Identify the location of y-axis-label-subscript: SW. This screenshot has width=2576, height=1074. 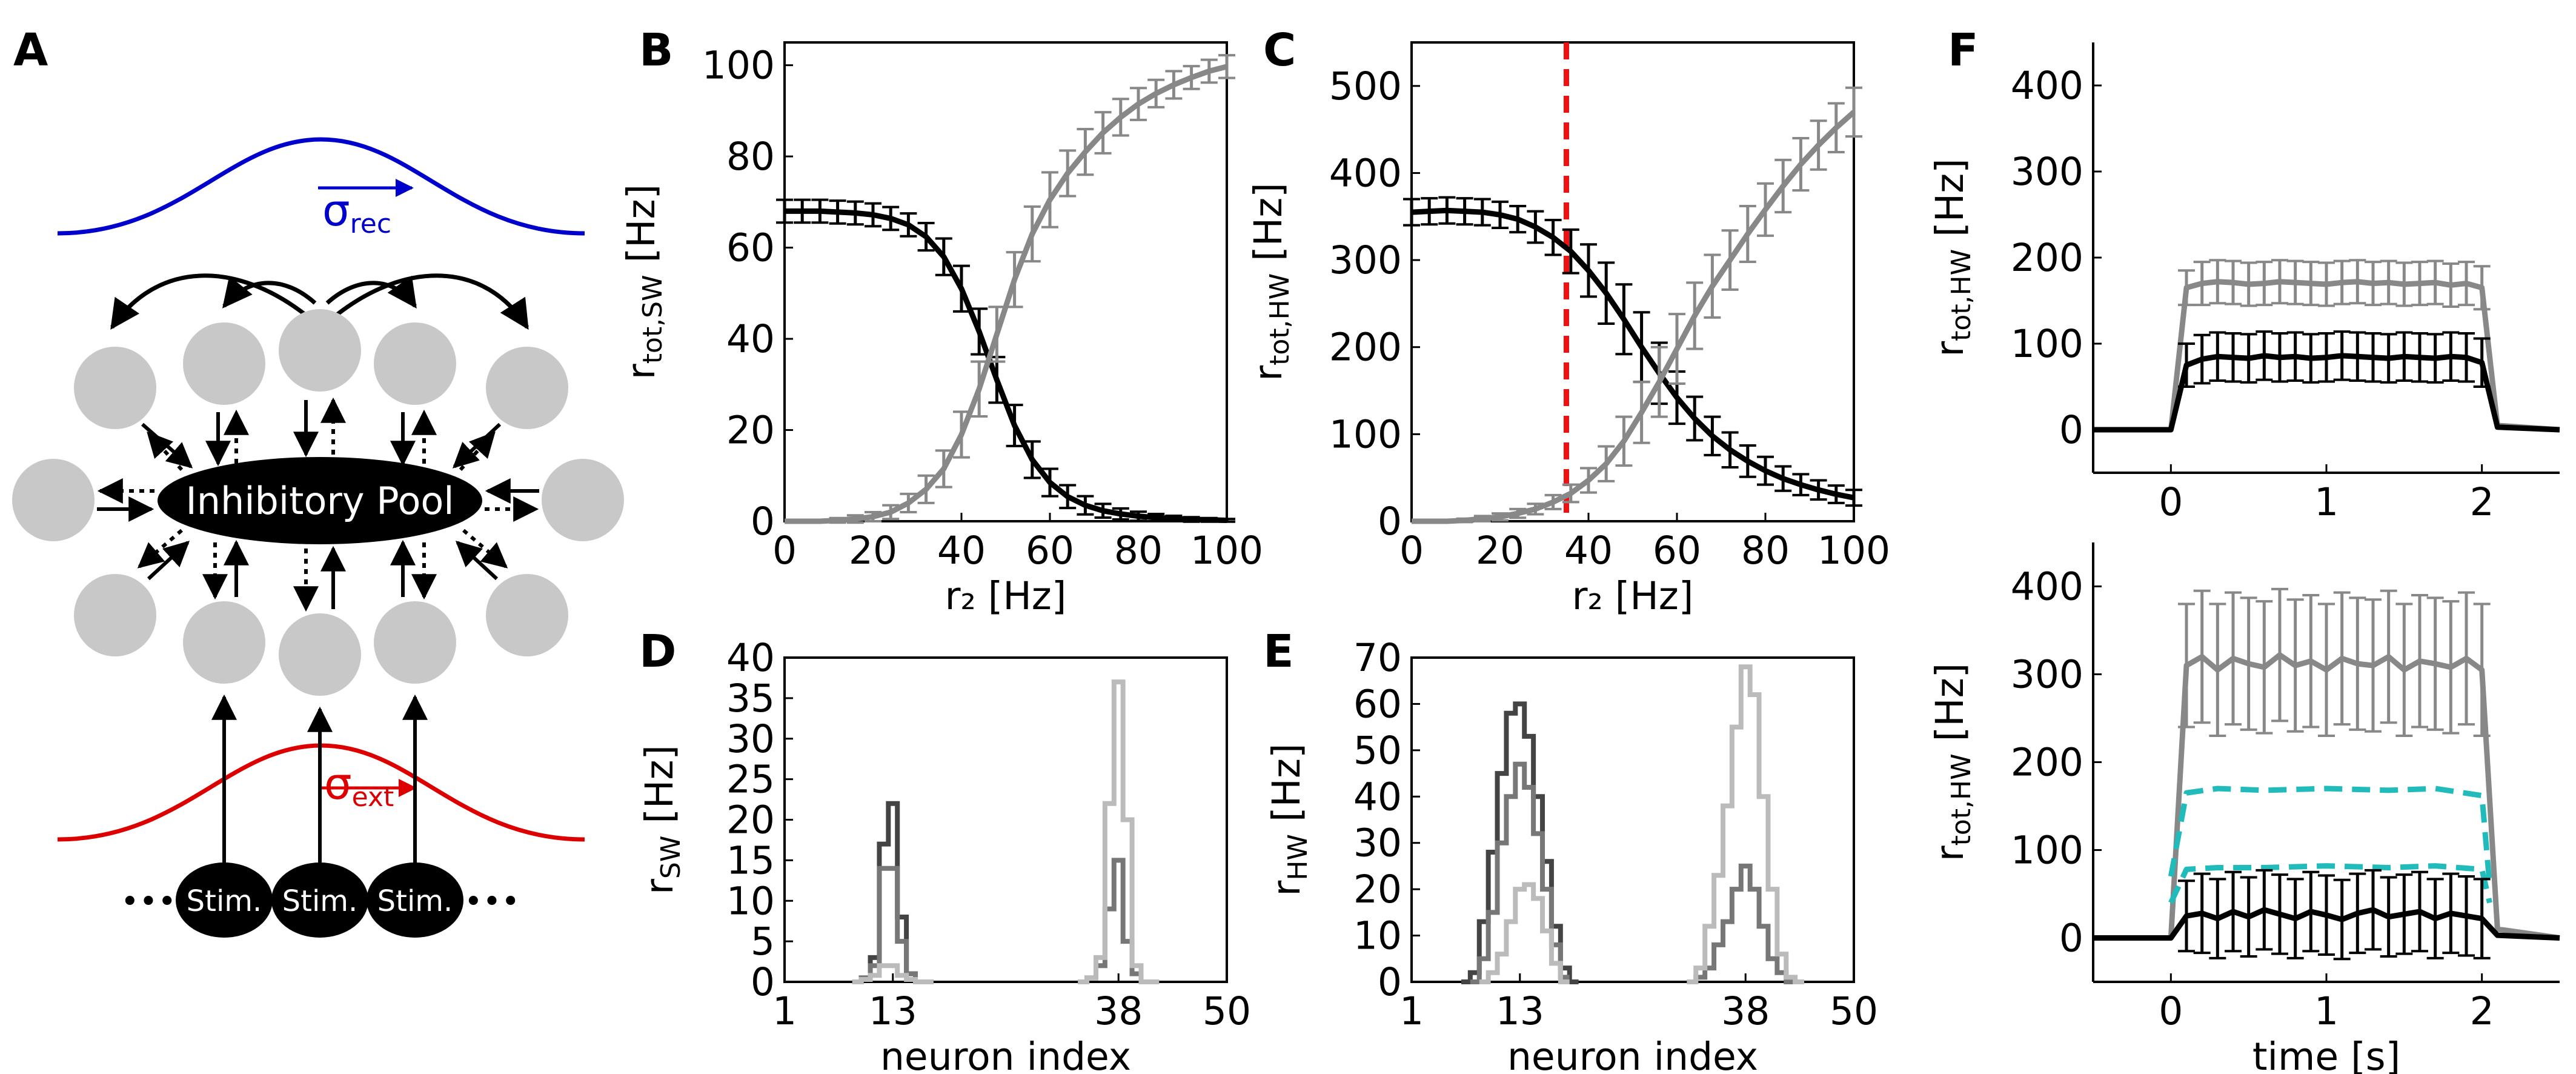
(671, 857).